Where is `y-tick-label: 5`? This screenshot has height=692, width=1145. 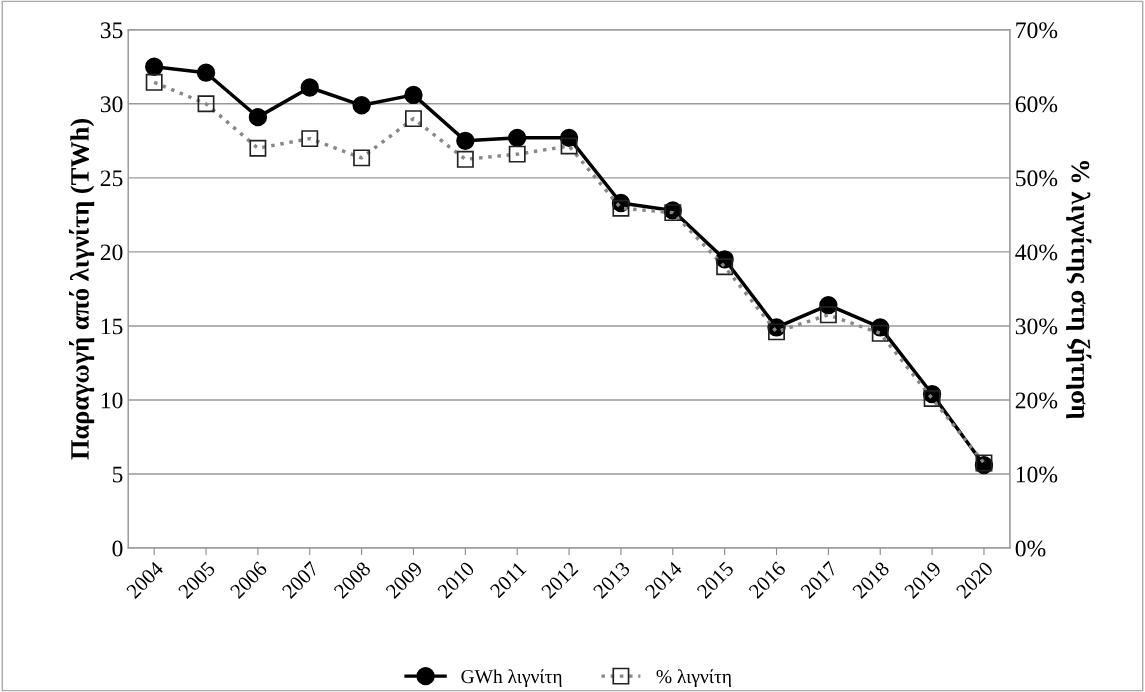
y-tick-label: 5 is located at coordinates (117, 474).